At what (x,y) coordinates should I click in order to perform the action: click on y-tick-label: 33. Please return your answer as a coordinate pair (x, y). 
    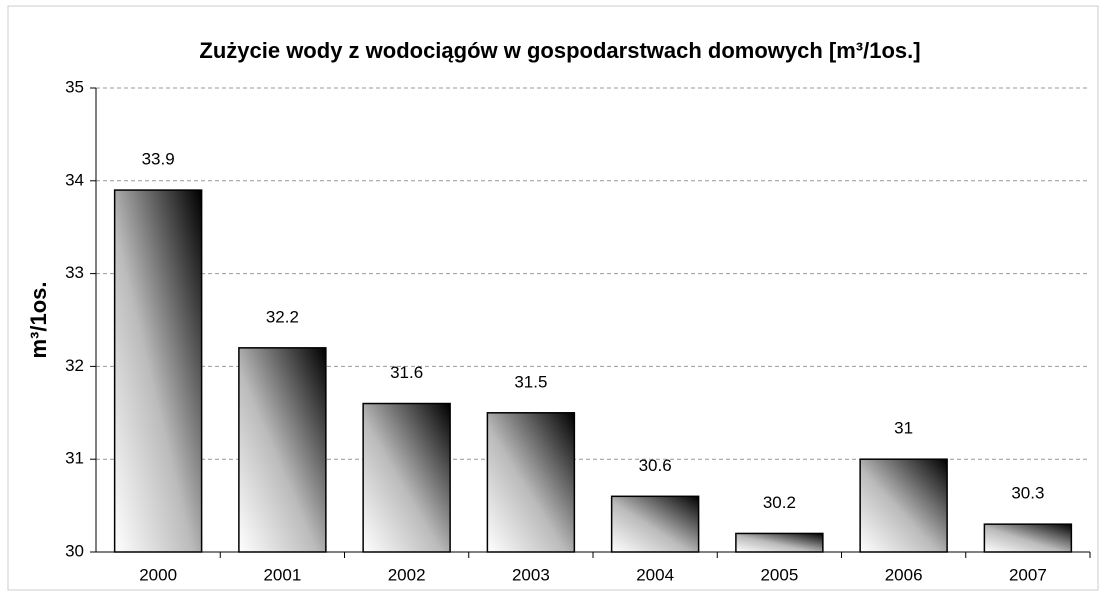
    Looking at the image, I should click on (74, 272).